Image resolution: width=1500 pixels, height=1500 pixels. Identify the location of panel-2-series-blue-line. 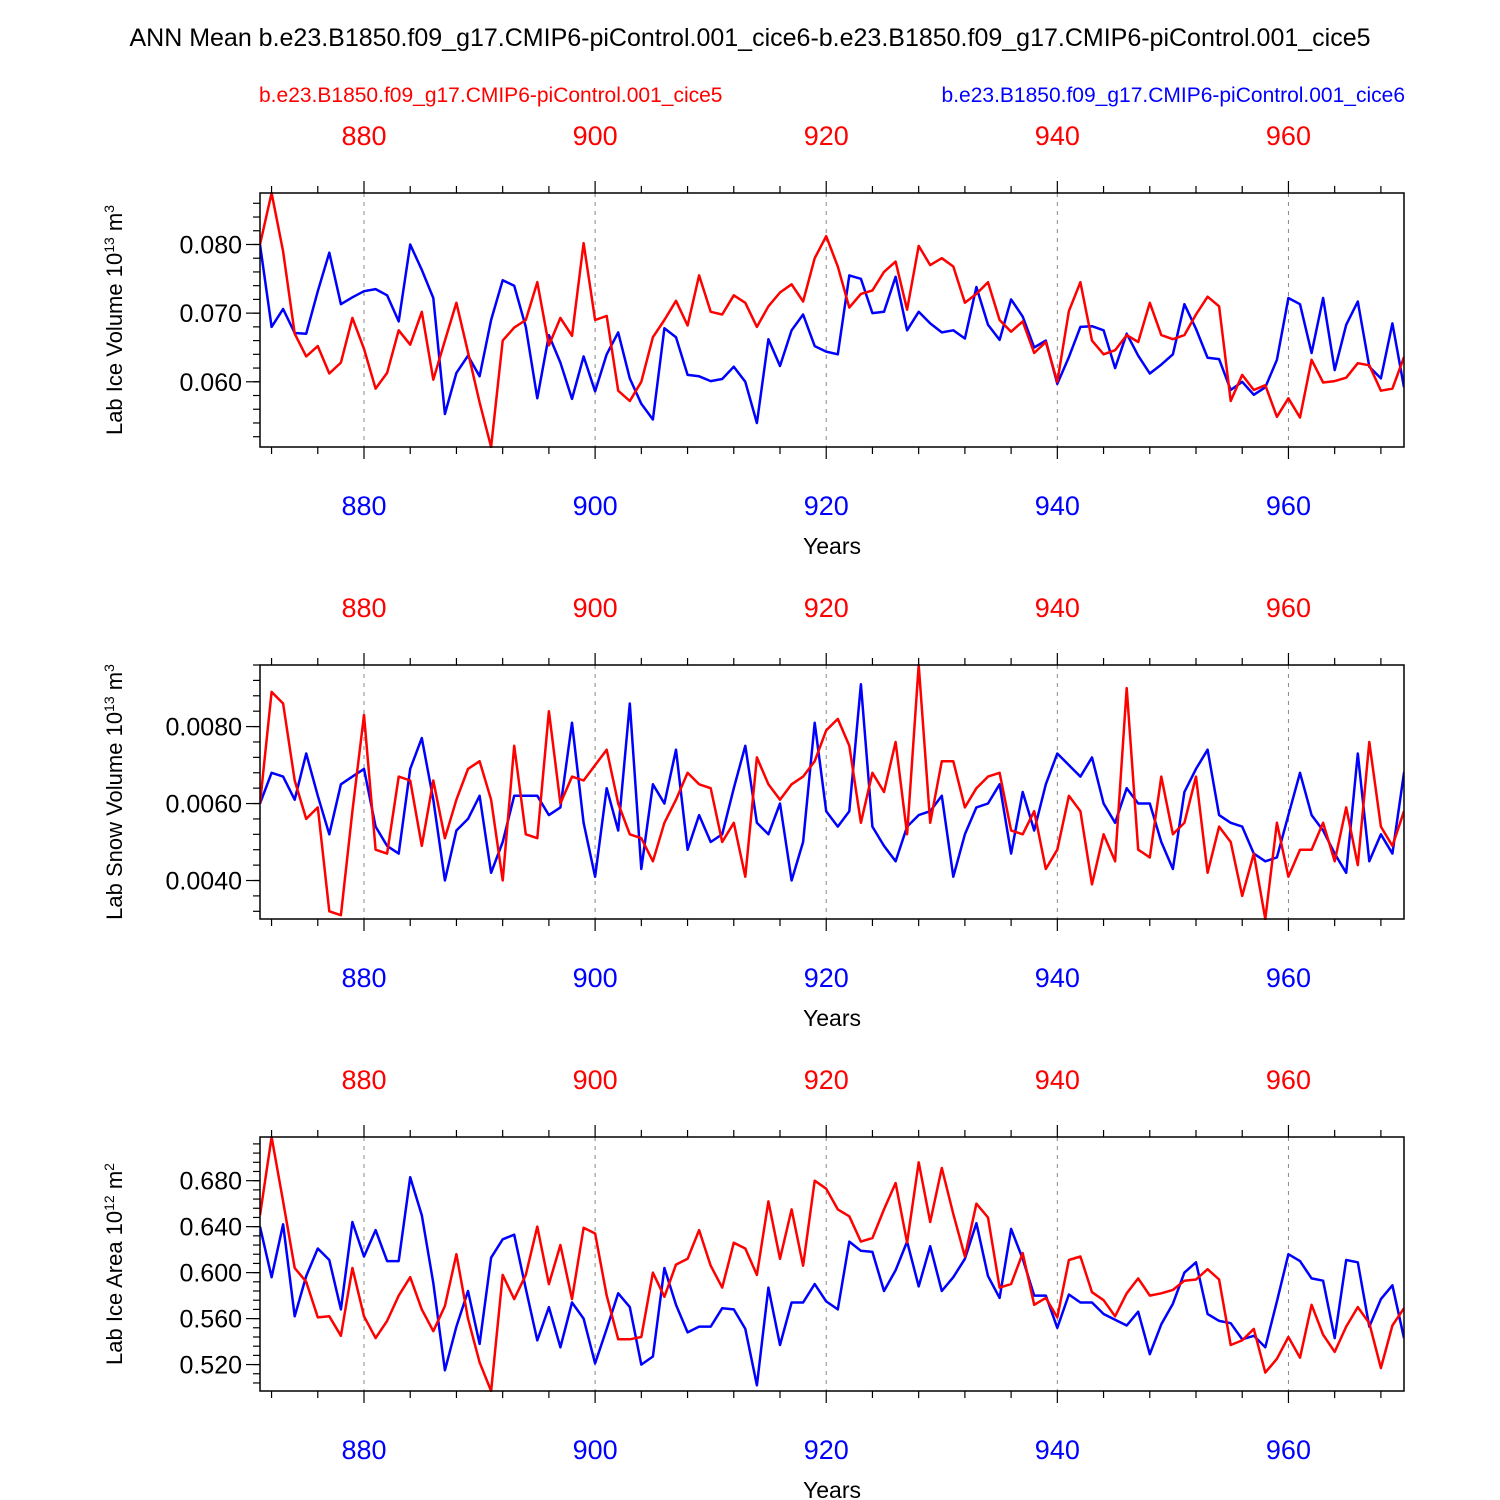
(832, 782).